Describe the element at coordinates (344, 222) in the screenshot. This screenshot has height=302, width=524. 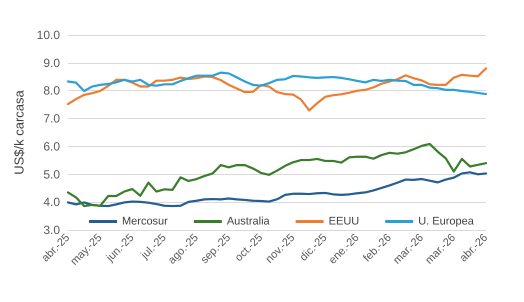
I see `legend-label: EEUU` at that location.